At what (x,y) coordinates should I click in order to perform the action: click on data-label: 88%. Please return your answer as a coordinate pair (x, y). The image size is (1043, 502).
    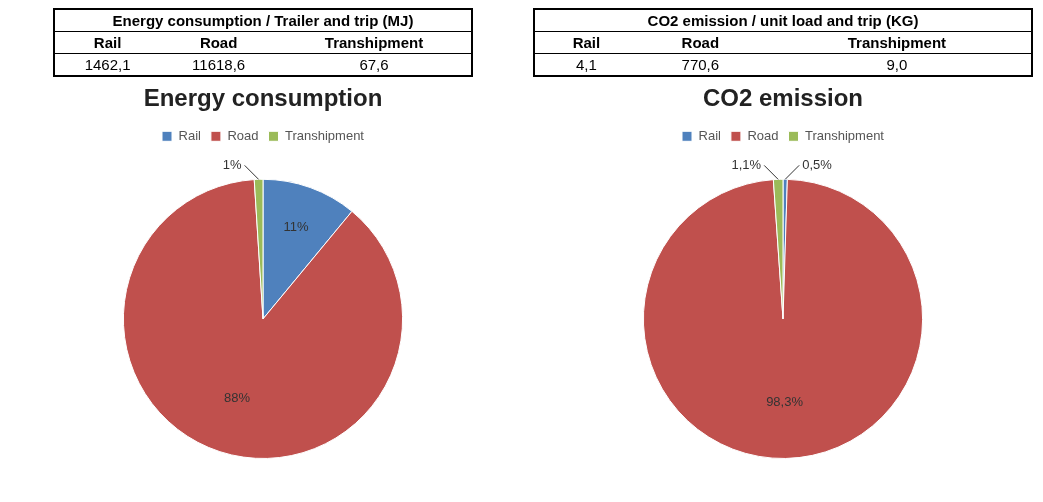
    Looking at the image, I should click on (237, 398).